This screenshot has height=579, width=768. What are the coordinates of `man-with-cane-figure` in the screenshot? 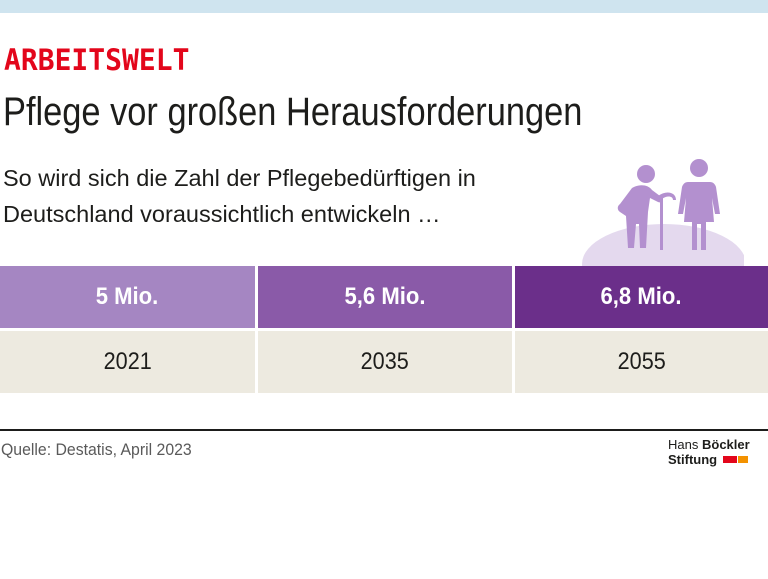 It's located at (646, 207).